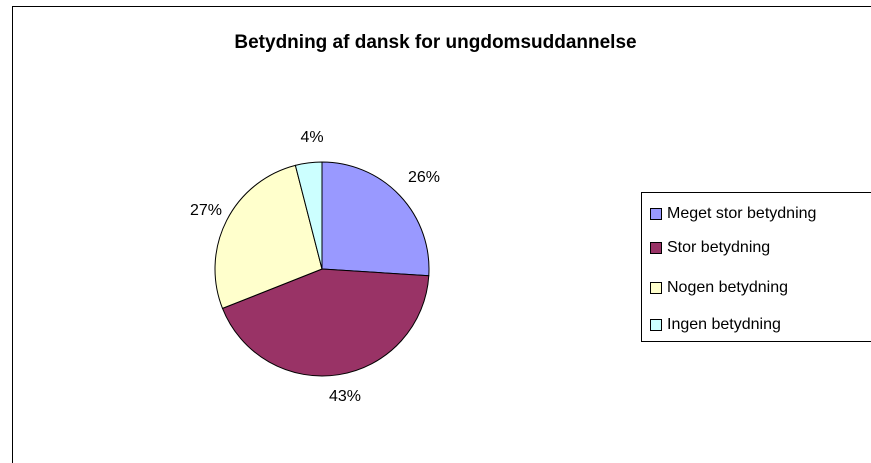 This screenshot has width=871, height=463. I want to click on legend-label-stor: Stor betydning, so click(719, 247).